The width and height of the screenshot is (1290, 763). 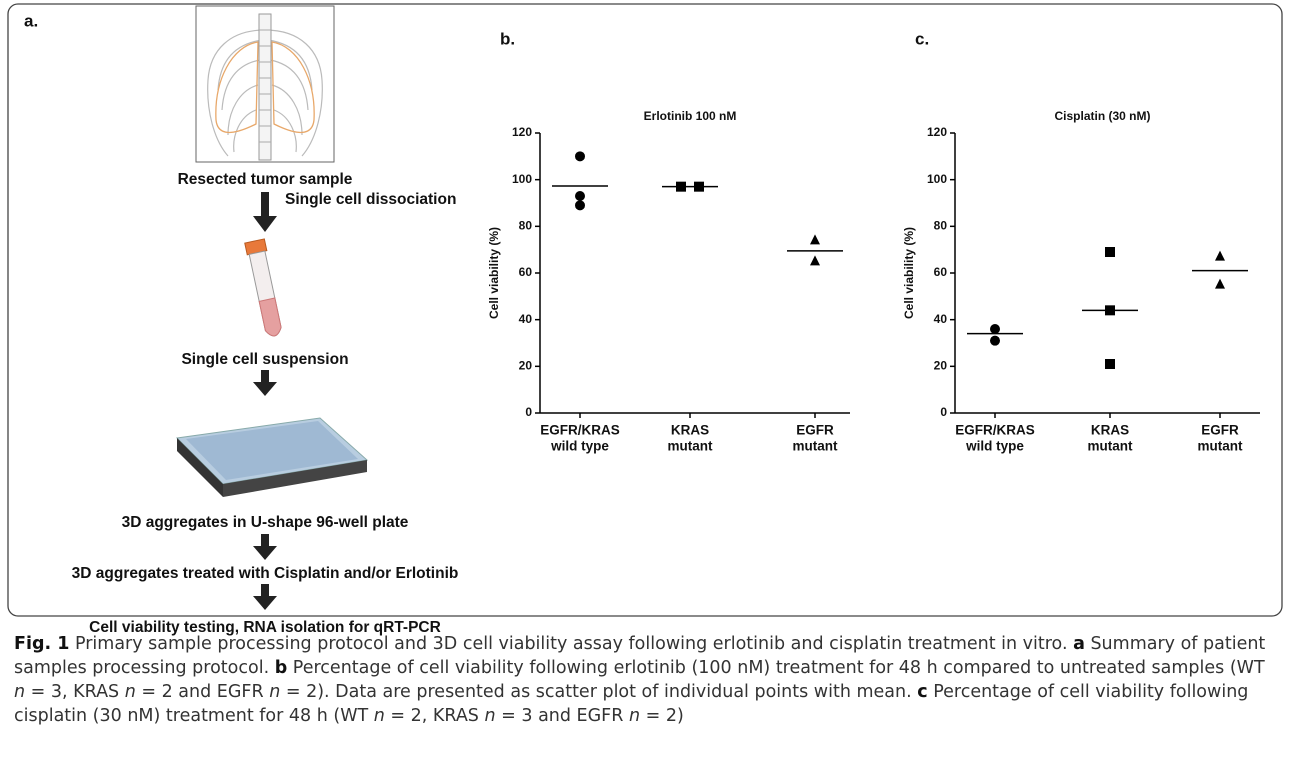 I want to click on step-label: Single cell suspension, so click(x=264, y=359).